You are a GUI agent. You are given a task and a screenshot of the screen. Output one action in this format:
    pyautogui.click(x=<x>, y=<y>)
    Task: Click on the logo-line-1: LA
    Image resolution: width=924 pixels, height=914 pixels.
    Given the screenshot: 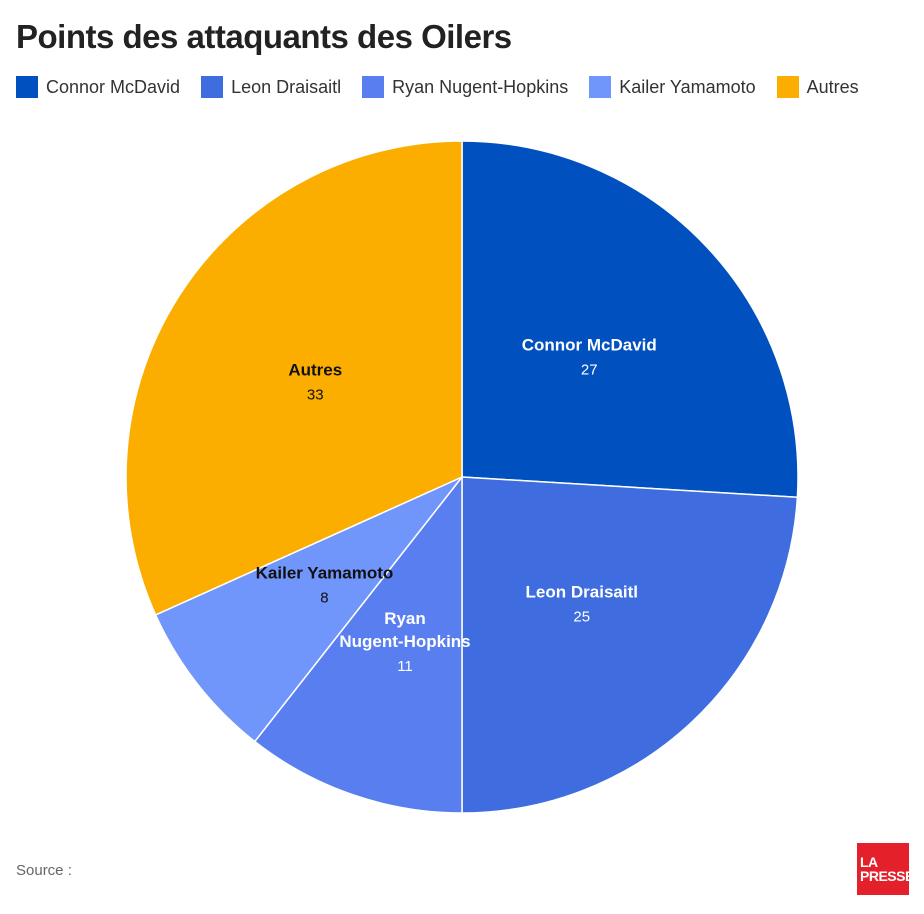 What is the action you would take?
    pyautogui.click(x=869, y=862)
    